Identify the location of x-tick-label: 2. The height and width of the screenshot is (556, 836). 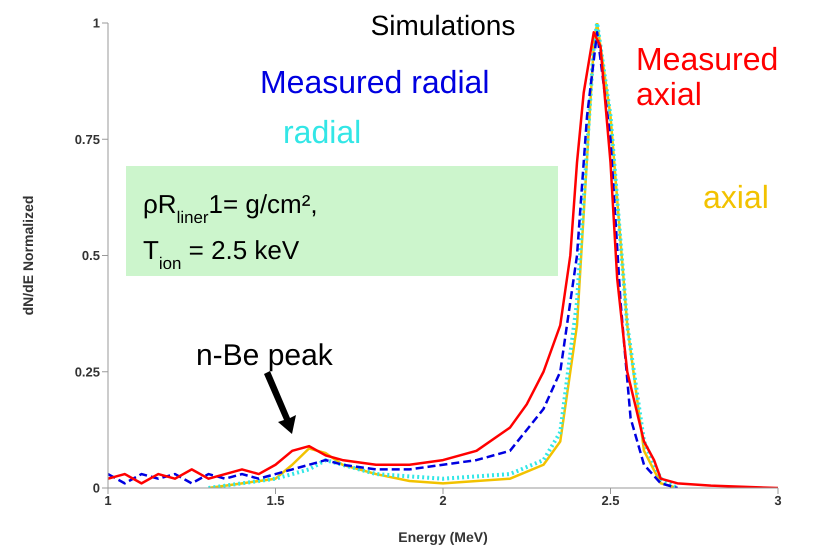
(443, 500).